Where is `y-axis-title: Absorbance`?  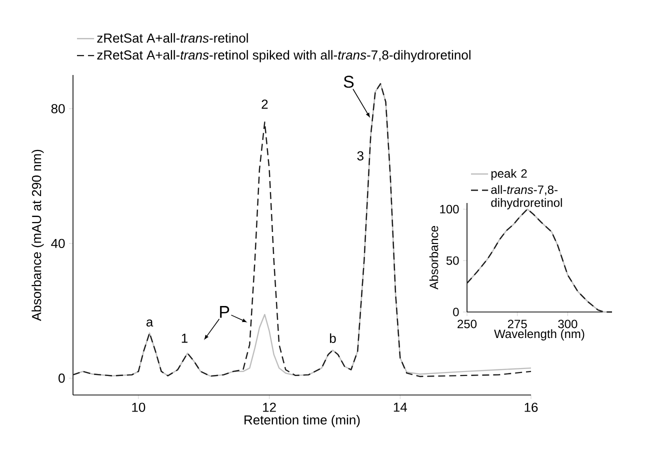 y-axis-title: Absorbance is located at coordinates (433, 258).